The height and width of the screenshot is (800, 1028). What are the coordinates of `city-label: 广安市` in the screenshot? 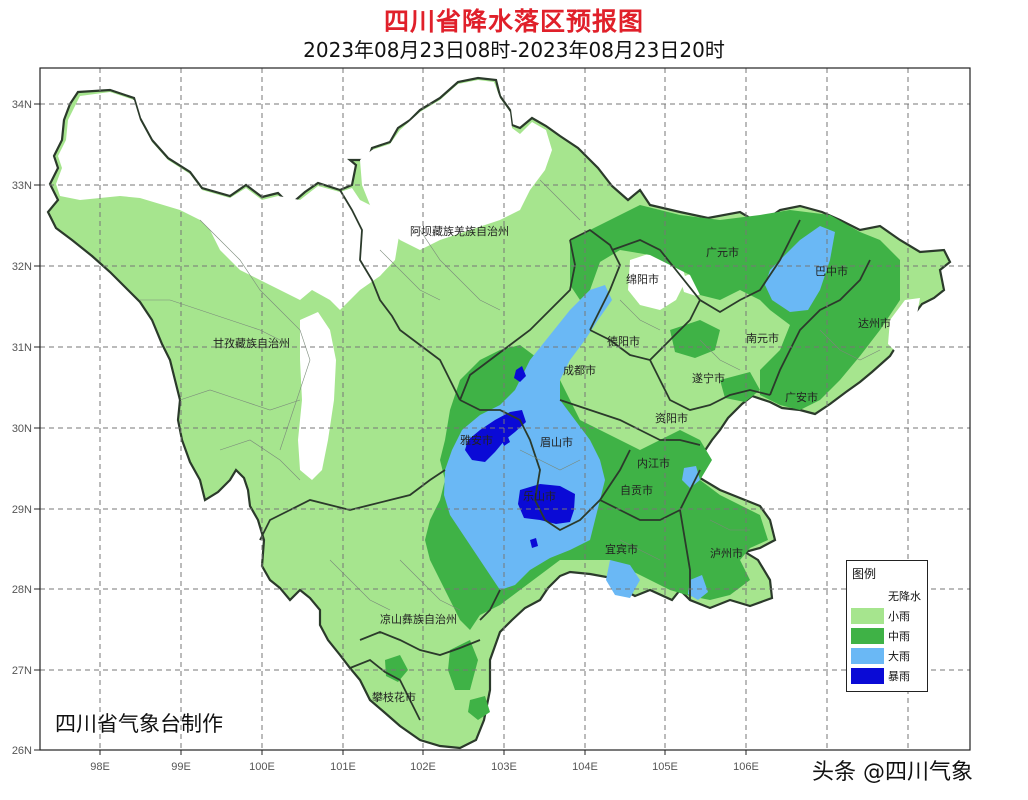 It's located at (801, 397).